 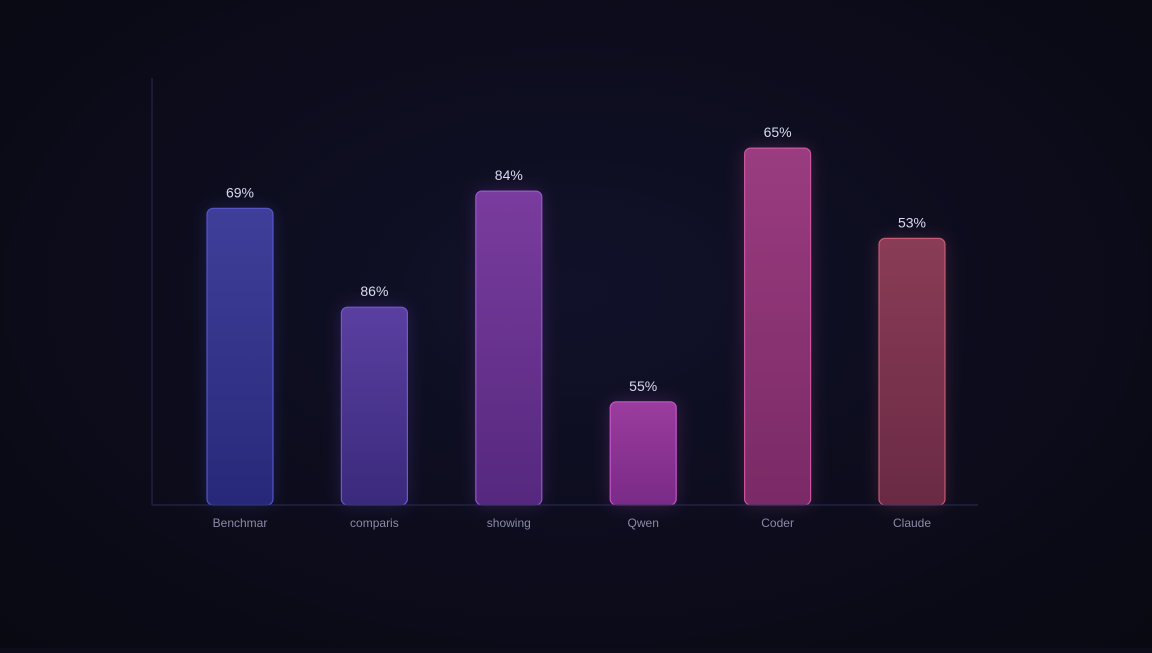 What do you see at coordinates (509, 348) in the screenshot?
I see `bar-showing` at bounding box center [509, 348].